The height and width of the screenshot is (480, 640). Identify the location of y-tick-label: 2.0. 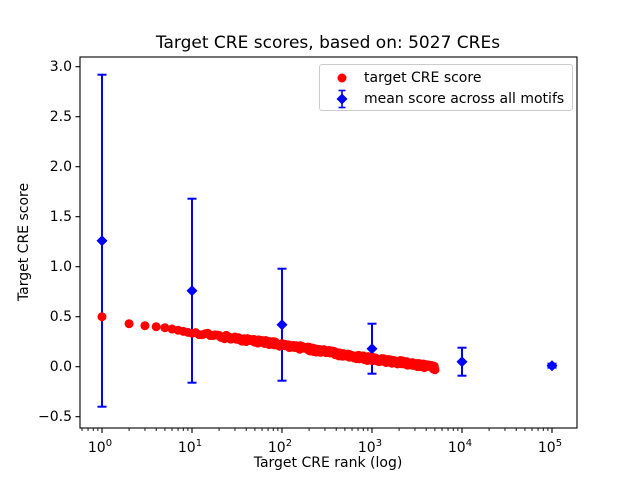
(61, 167).